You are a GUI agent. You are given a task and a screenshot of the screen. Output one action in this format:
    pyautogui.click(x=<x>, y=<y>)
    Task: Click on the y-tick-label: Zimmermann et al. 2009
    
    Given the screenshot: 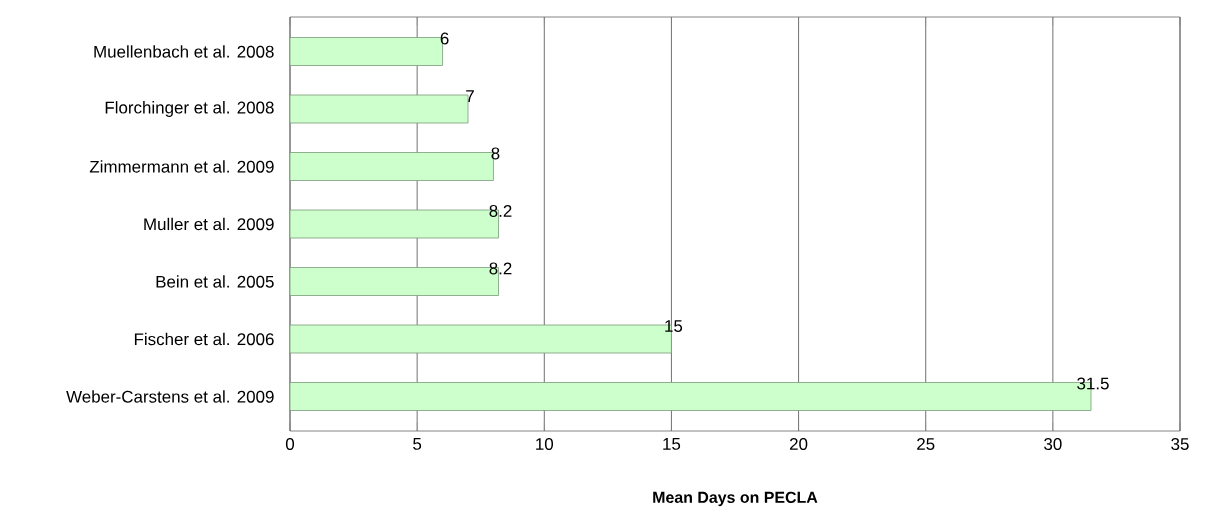 What is the action you would take?
    pyautogui.click(x=181, y=166)
    